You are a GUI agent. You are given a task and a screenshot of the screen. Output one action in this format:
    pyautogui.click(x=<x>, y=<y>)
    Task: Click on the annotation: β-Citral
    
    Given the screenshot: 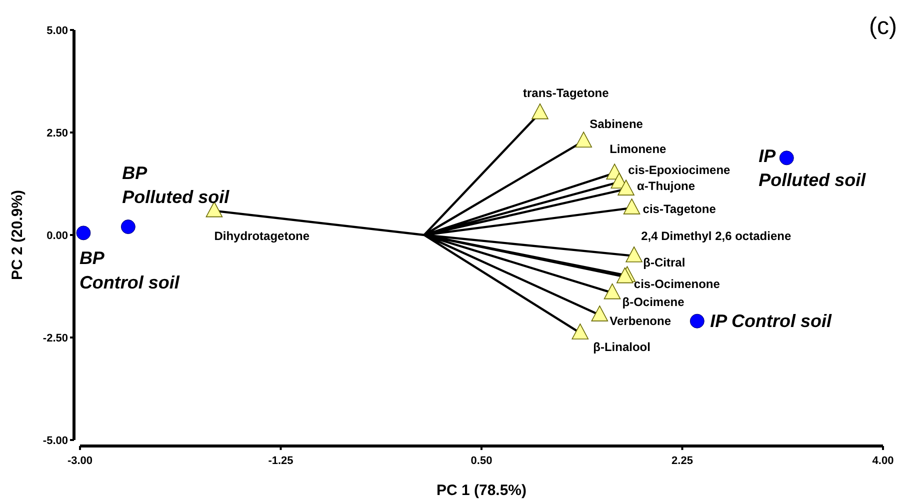 What is the action you would take?
    pyautogui.click(x=664, y=263)
    